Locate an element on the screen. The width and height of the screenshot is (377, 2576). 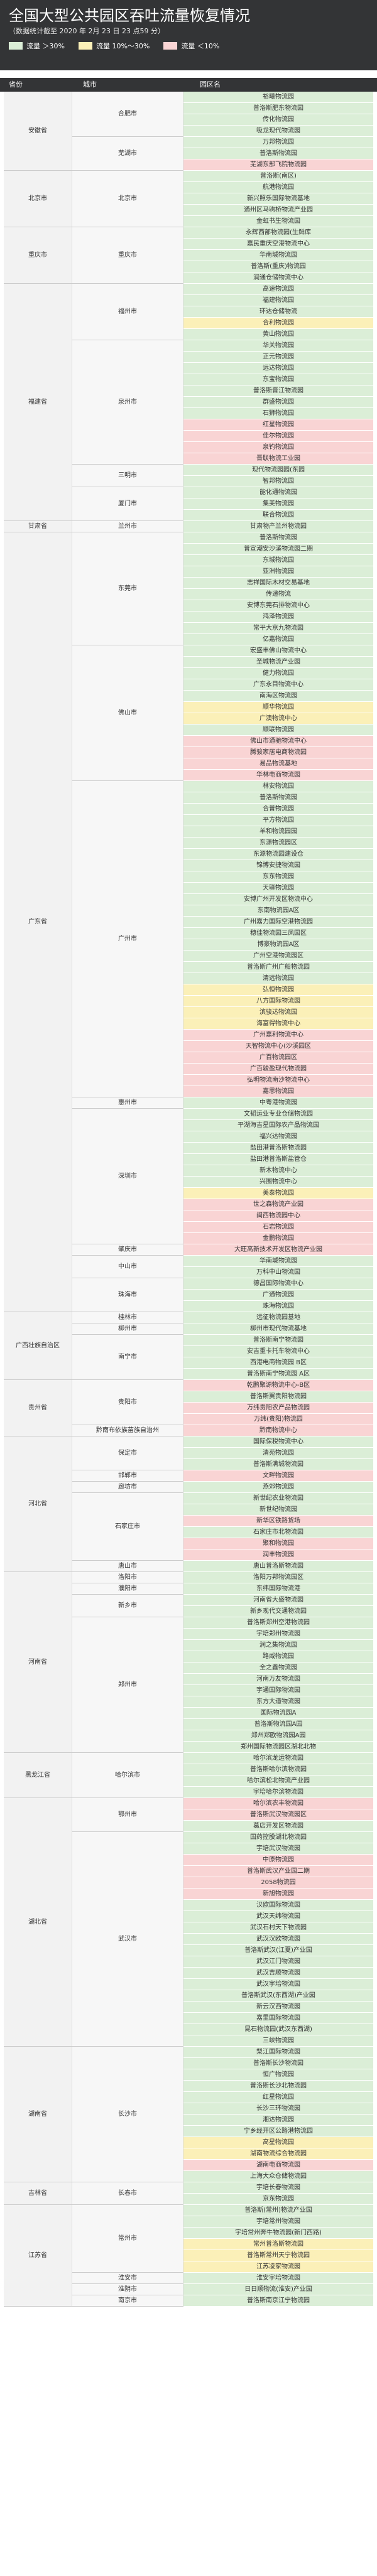
table-row: 兴围物流中心 is located at coordinates (188, 1182).